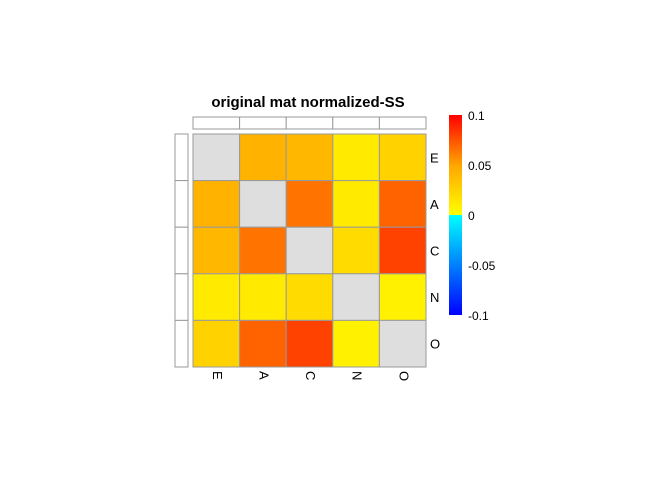 Image resolution: width=672 pixels, height=485 pixels. What do you see at coordinates (263, 297) in the screenshot?
I see `heatmap-cell-N-A` at bounding box center [263, 297].